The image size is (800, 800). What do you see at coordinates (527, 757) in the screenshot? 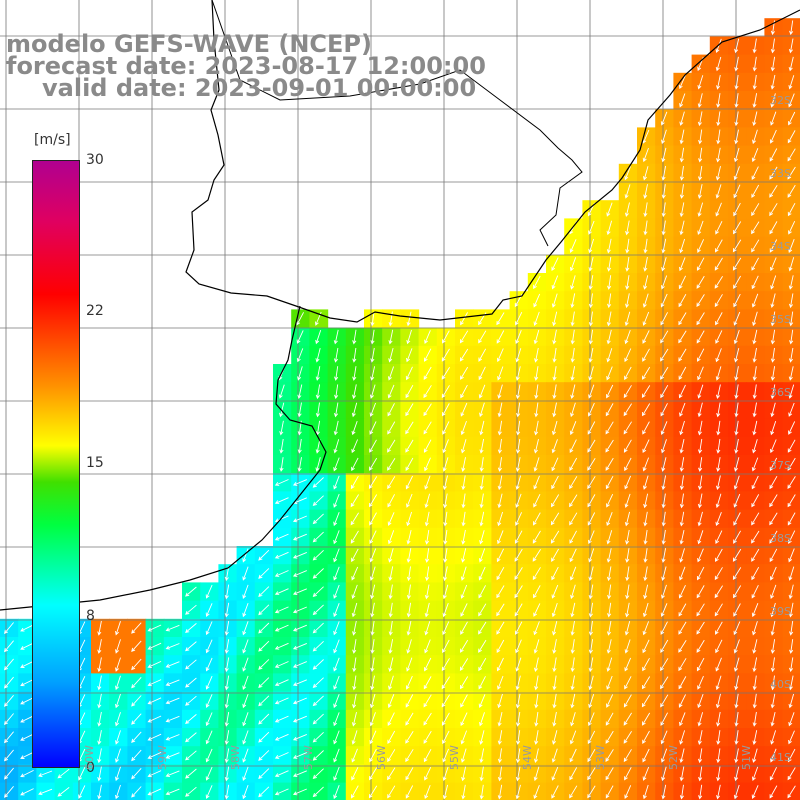
I see `longitude-label: 54W` at bounding box center [527, 757].